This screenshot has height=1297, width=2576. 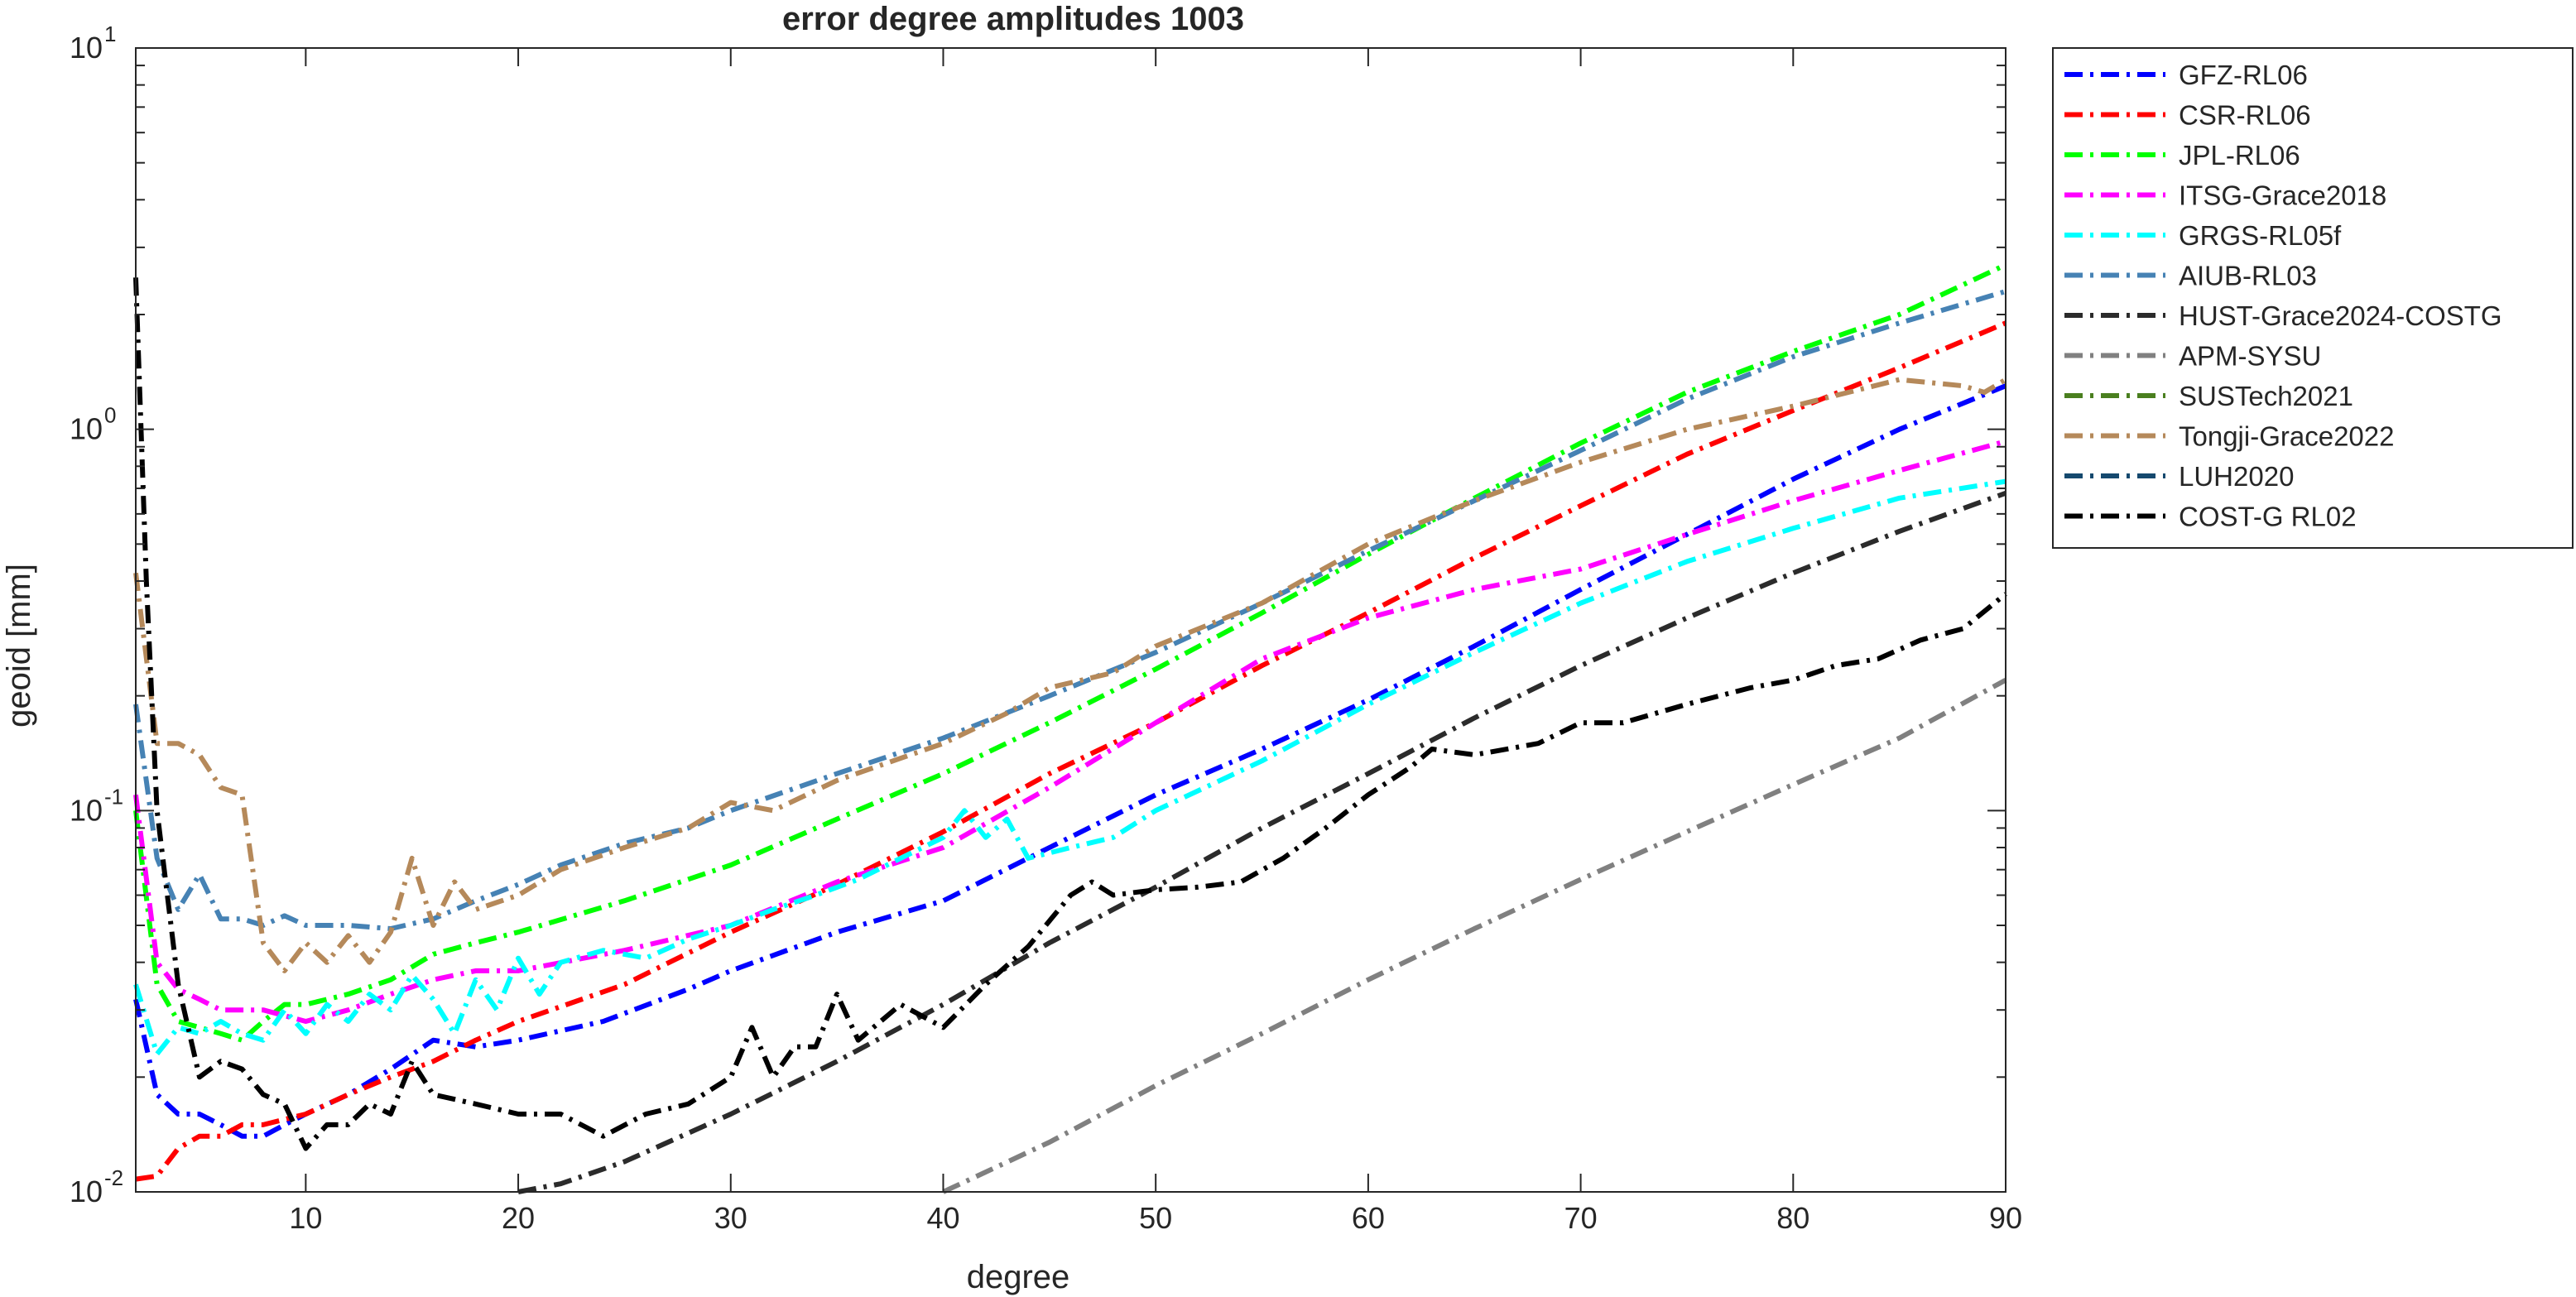 I want to click on legend-entry-grgs-rl05f: GRGS-RL05f, so click(x=2203, y=236).